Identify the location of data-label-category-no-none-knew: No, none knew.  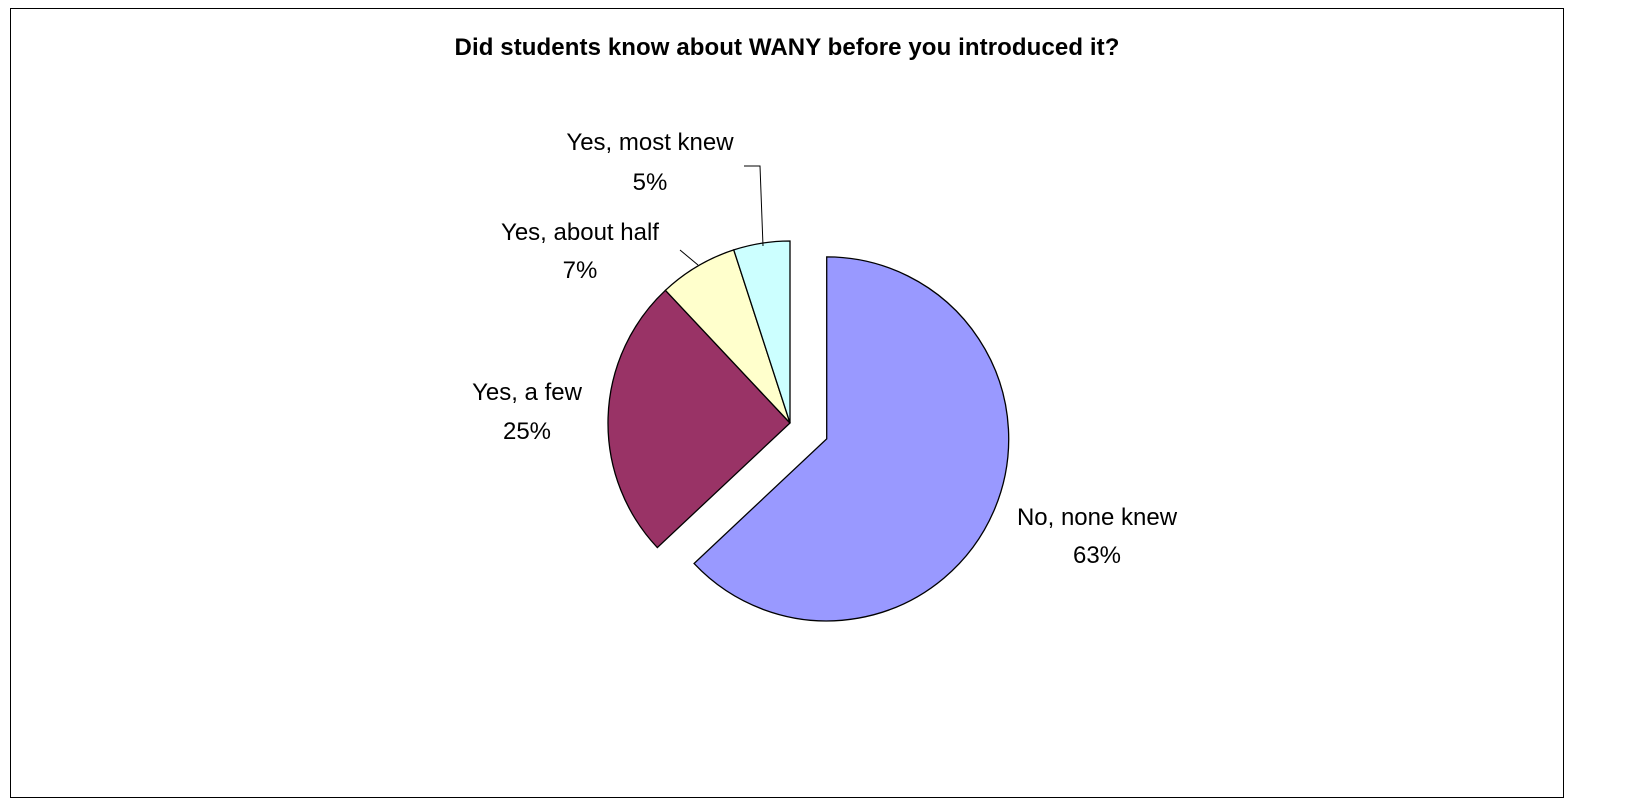
(1097, 517).